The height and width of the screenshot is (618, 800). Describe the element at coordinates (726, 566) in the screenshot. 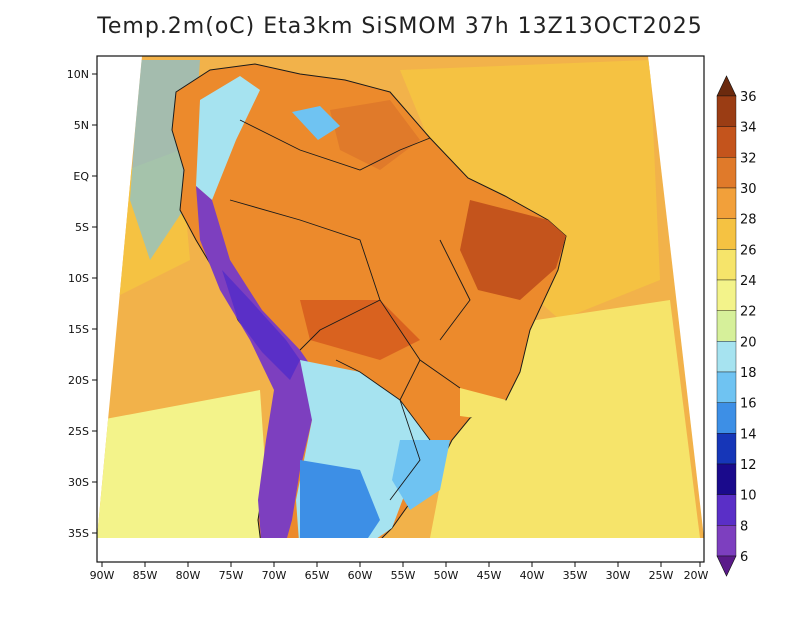

I see `colorbar-min-arrow` at that location.